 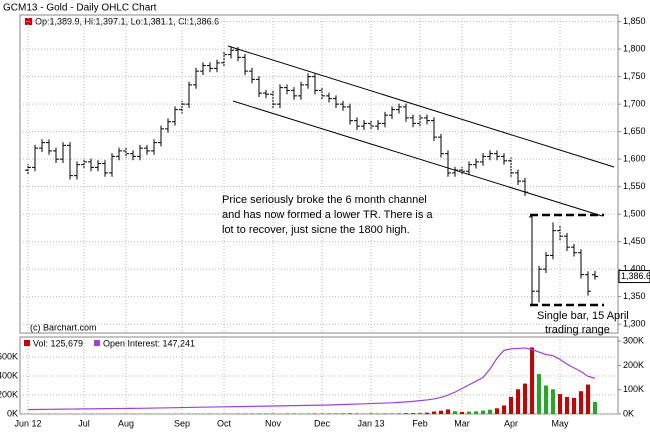 What do you see at coordinates (583, 316) in the screenshot?
I see `annotation: Single bar, 15 April` at bounding box center [583, 316].